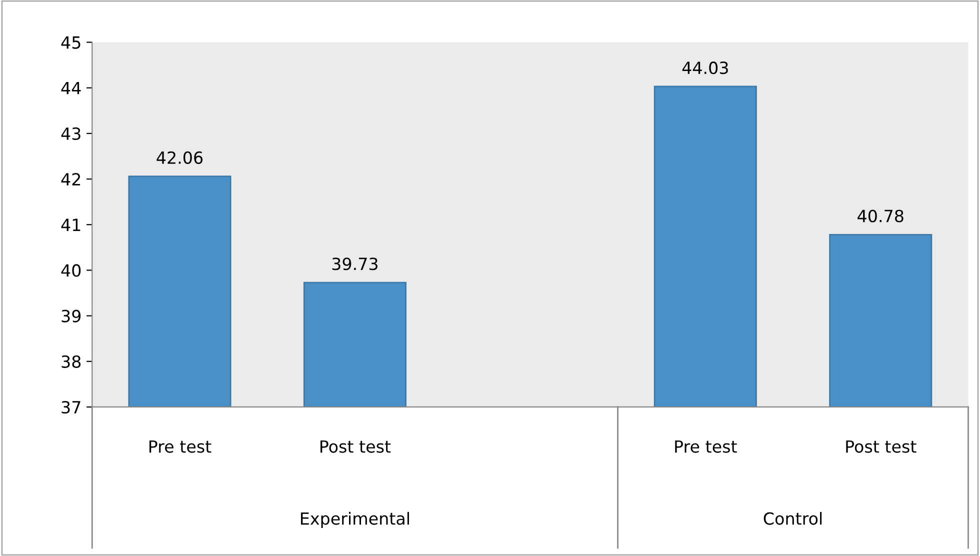  I want to click on text: Control, so click(793, 518).